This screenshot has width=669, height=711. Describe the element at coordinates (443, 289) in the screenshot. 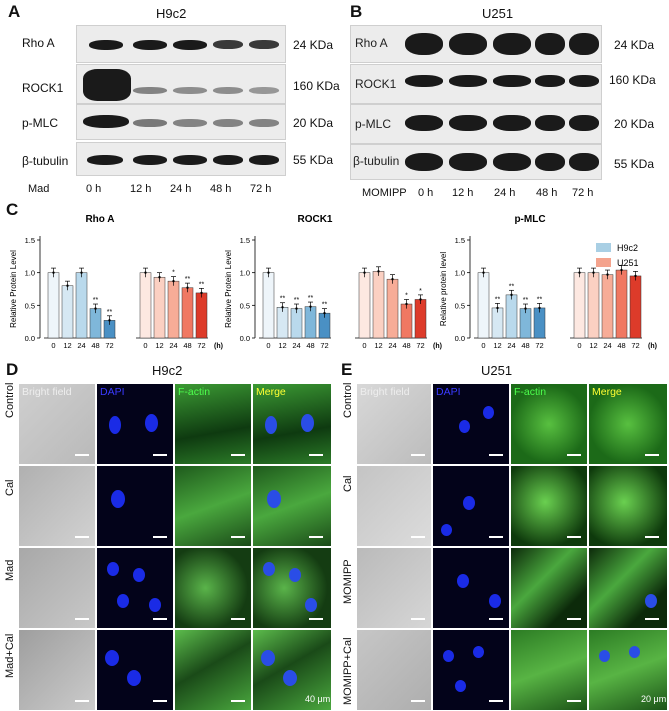

I see `y-axis-label: Relative protein level` at that location.